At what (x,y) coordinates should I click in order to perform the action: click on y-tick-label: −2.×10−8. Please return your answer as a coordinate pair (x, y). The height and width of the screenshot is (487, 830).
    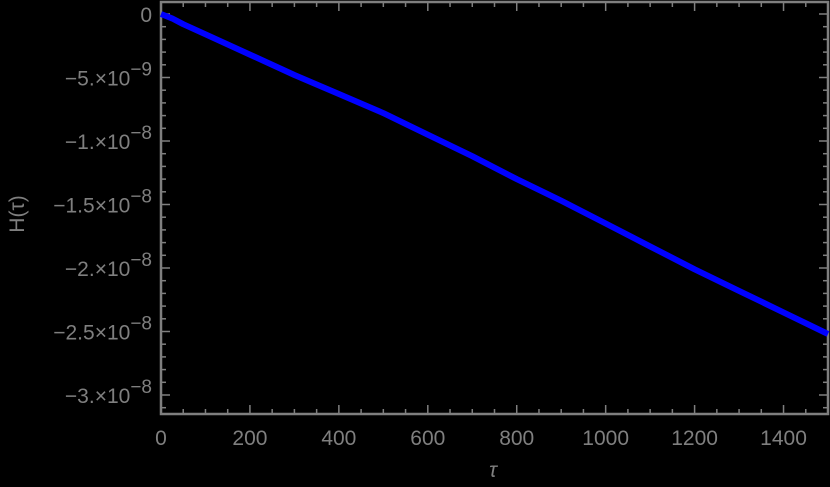
    Looking at the image, I should click on (108, 265).